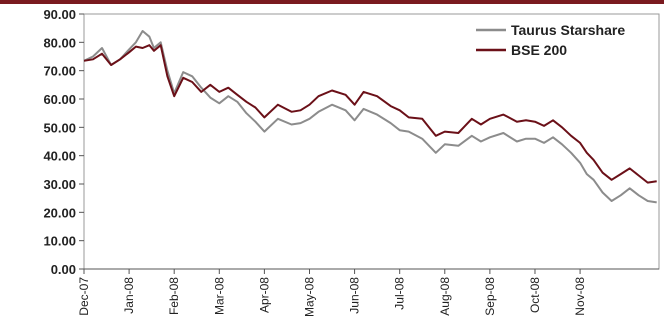 This screenshot has width=664, height=325. What do you see at coordinates (129, 295) in the screenshot?
I see `x-tick-label: Jan-08` at bounding box center [129, 295].